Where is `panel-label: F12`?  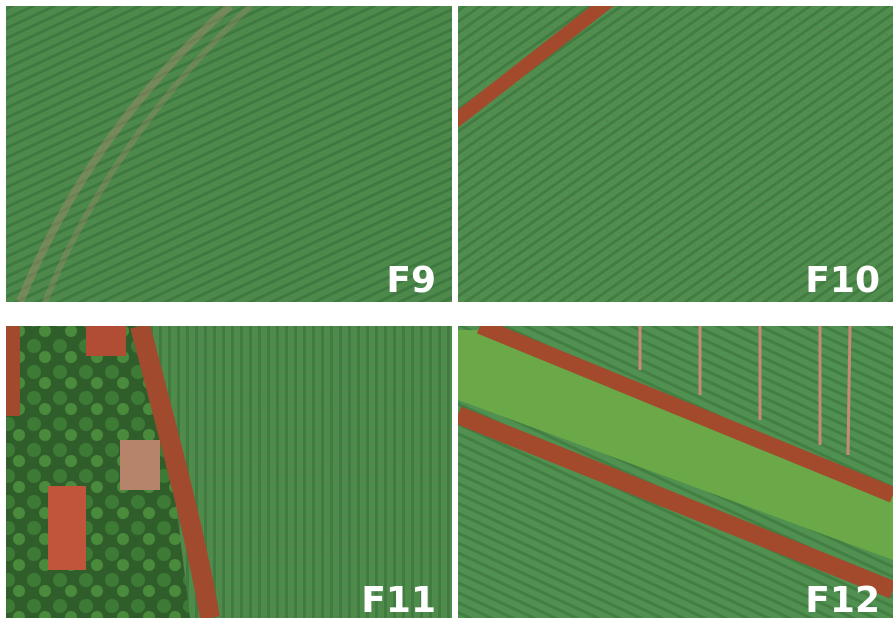 panel-label: F12 is located at coordinates (842, 600).